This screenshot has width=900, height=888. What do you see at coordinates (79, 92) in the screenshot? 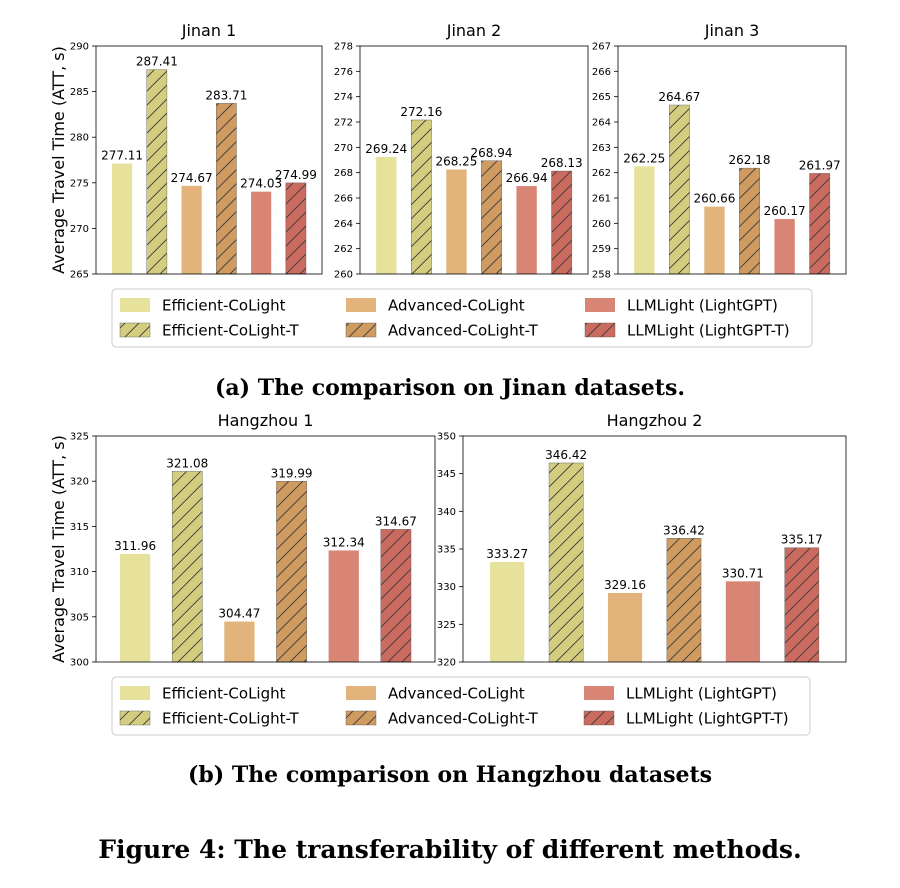
I see `y-tick-label: 285` at bounding box center [79, 92].